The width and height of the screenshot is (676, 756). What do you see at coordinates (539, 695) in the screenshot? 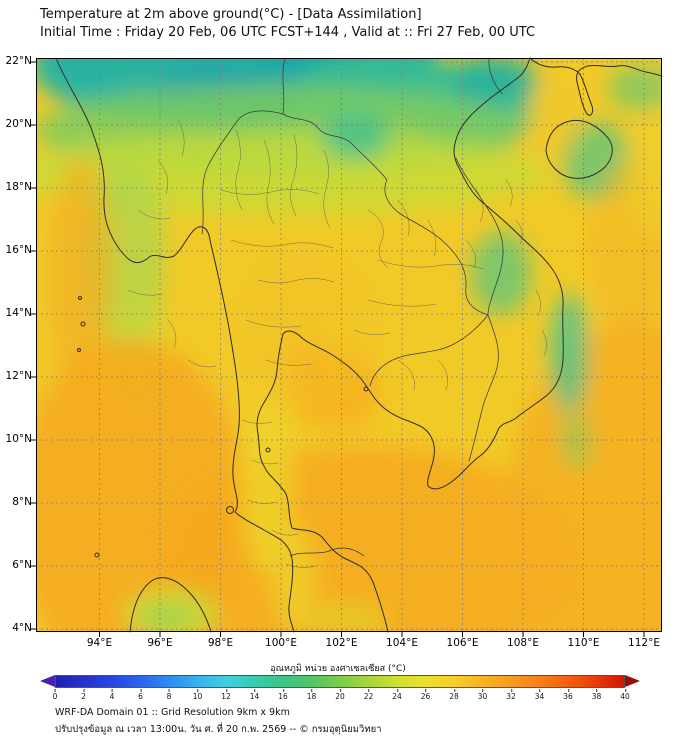
I see `colorbar-tick-label: 34` at bounding box center [539, 695].